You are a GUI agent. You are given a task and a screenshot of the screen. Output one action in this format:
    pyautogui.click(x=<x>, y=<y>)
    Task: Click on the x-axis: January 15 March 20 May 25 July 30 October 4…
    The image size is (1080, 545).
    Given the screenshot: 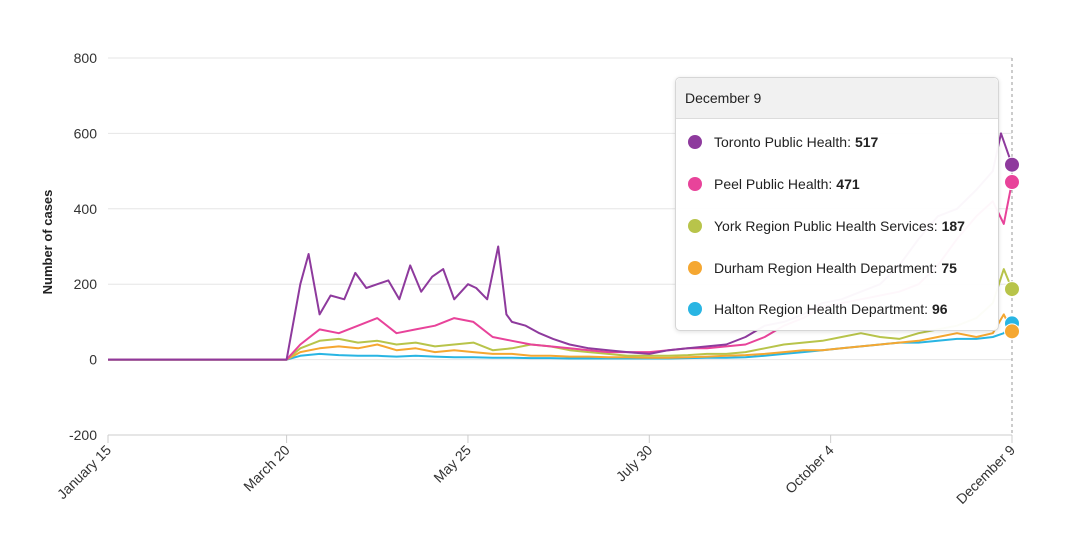 What is the action you would take?
    pyautogui.click(x=536, y=470)
    